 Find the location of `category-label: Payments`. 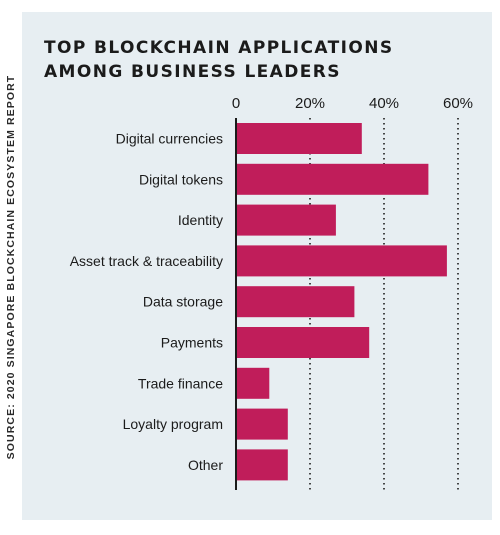

category-label: Payments is located at coordinates (192, 343).